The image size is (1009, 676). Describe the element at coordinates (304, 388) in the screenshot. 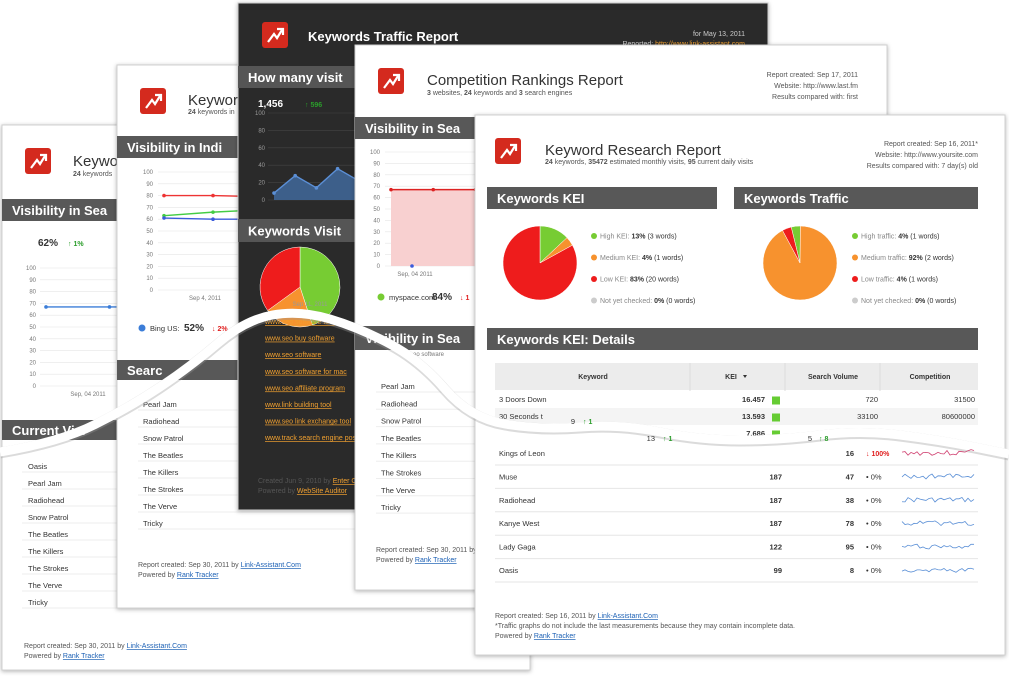

I see `link: www.seo affiliate program` at that location.